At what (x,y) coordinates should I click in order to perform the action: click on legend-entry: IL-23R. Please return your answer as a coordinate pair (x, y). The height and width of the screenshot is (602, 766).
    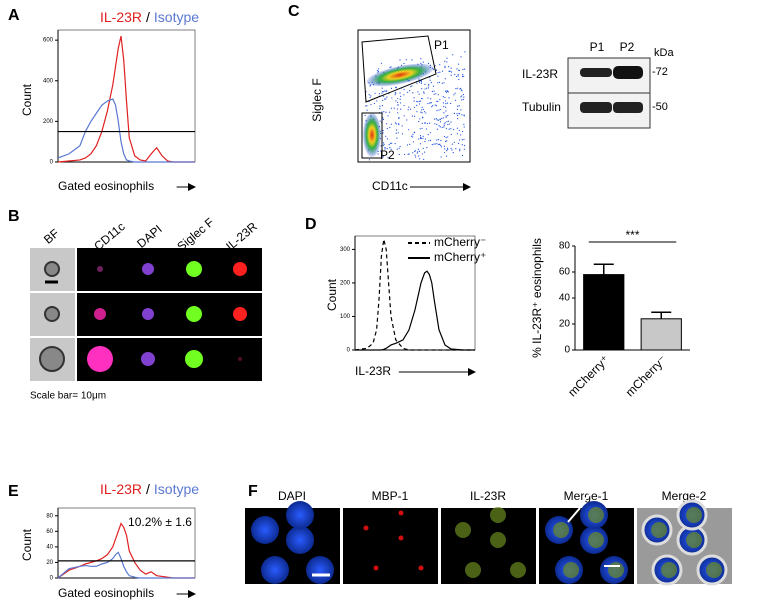
    Looking at the image, I should click on (121, 489).